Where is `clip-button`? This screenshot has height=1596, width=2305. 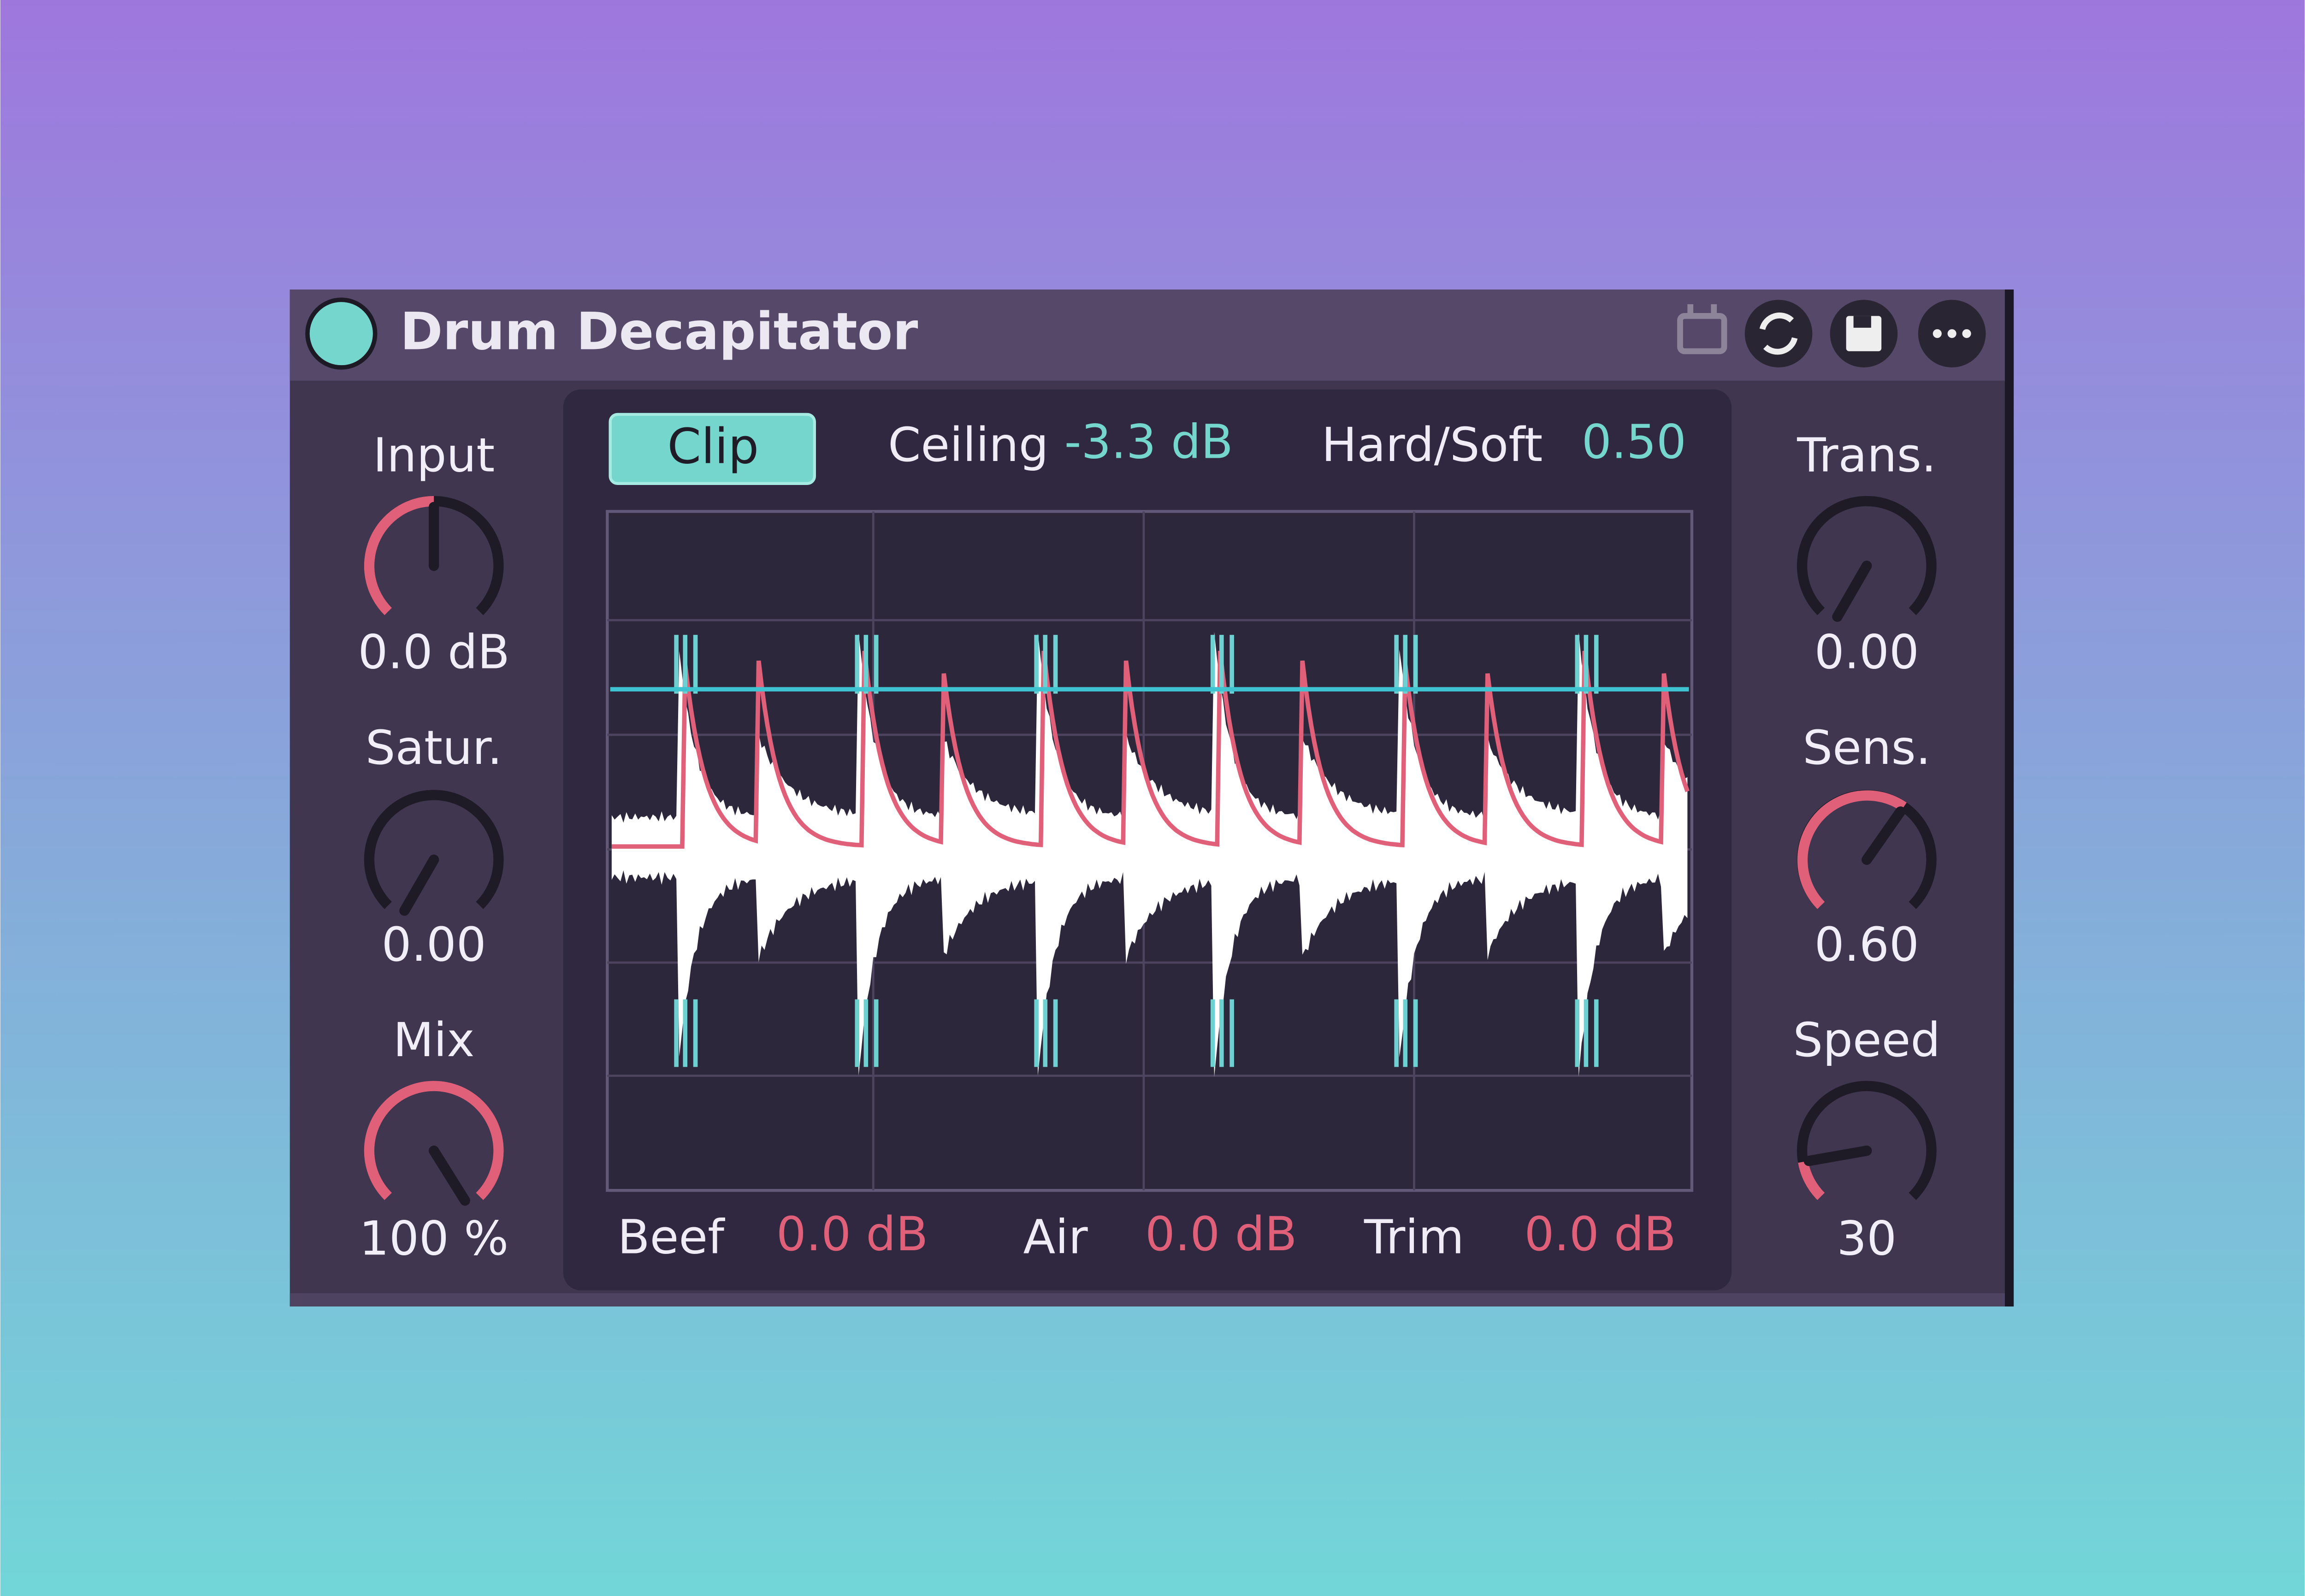
clip-button is located at coordinates (713, 449).